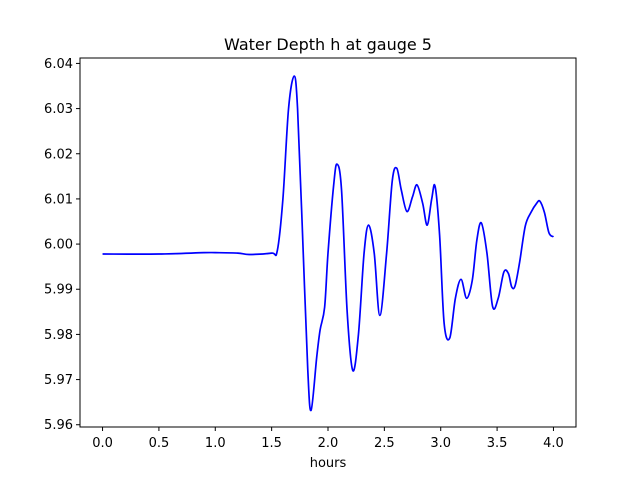 The image size is (640, 480). What do you see at coordinates (159, 443) in the screenshot?
I see `x-tick-label: 0.5` at bounding box center [159, 443].